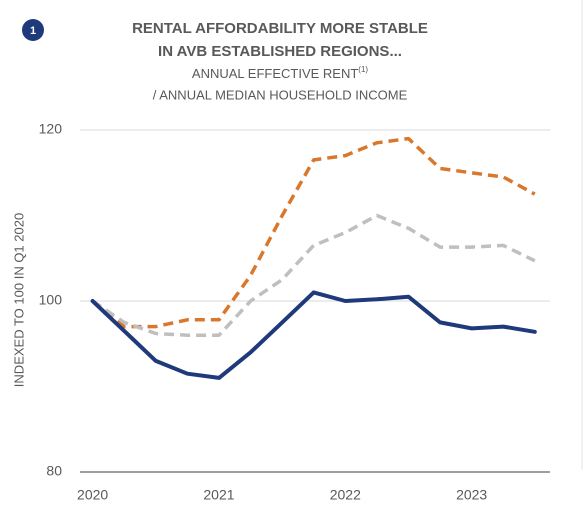  I want to click on footnote-marker: (1), so click(363, 69).